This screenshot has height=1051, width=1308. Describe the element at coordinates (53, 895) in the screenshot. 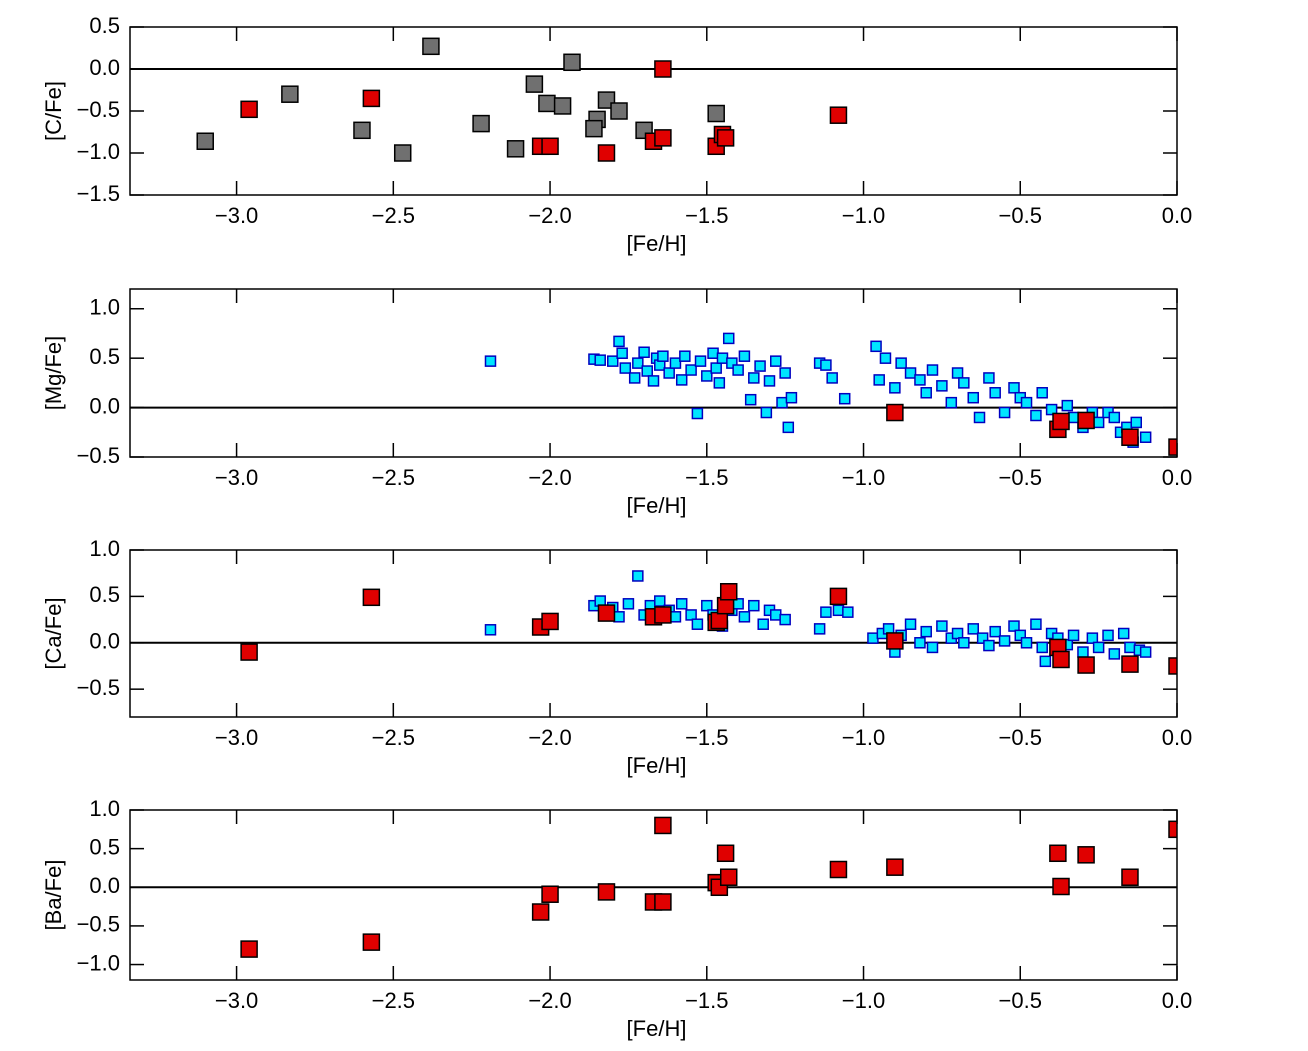

I see `y-axis-label: [Ba/Fe]` at that location.